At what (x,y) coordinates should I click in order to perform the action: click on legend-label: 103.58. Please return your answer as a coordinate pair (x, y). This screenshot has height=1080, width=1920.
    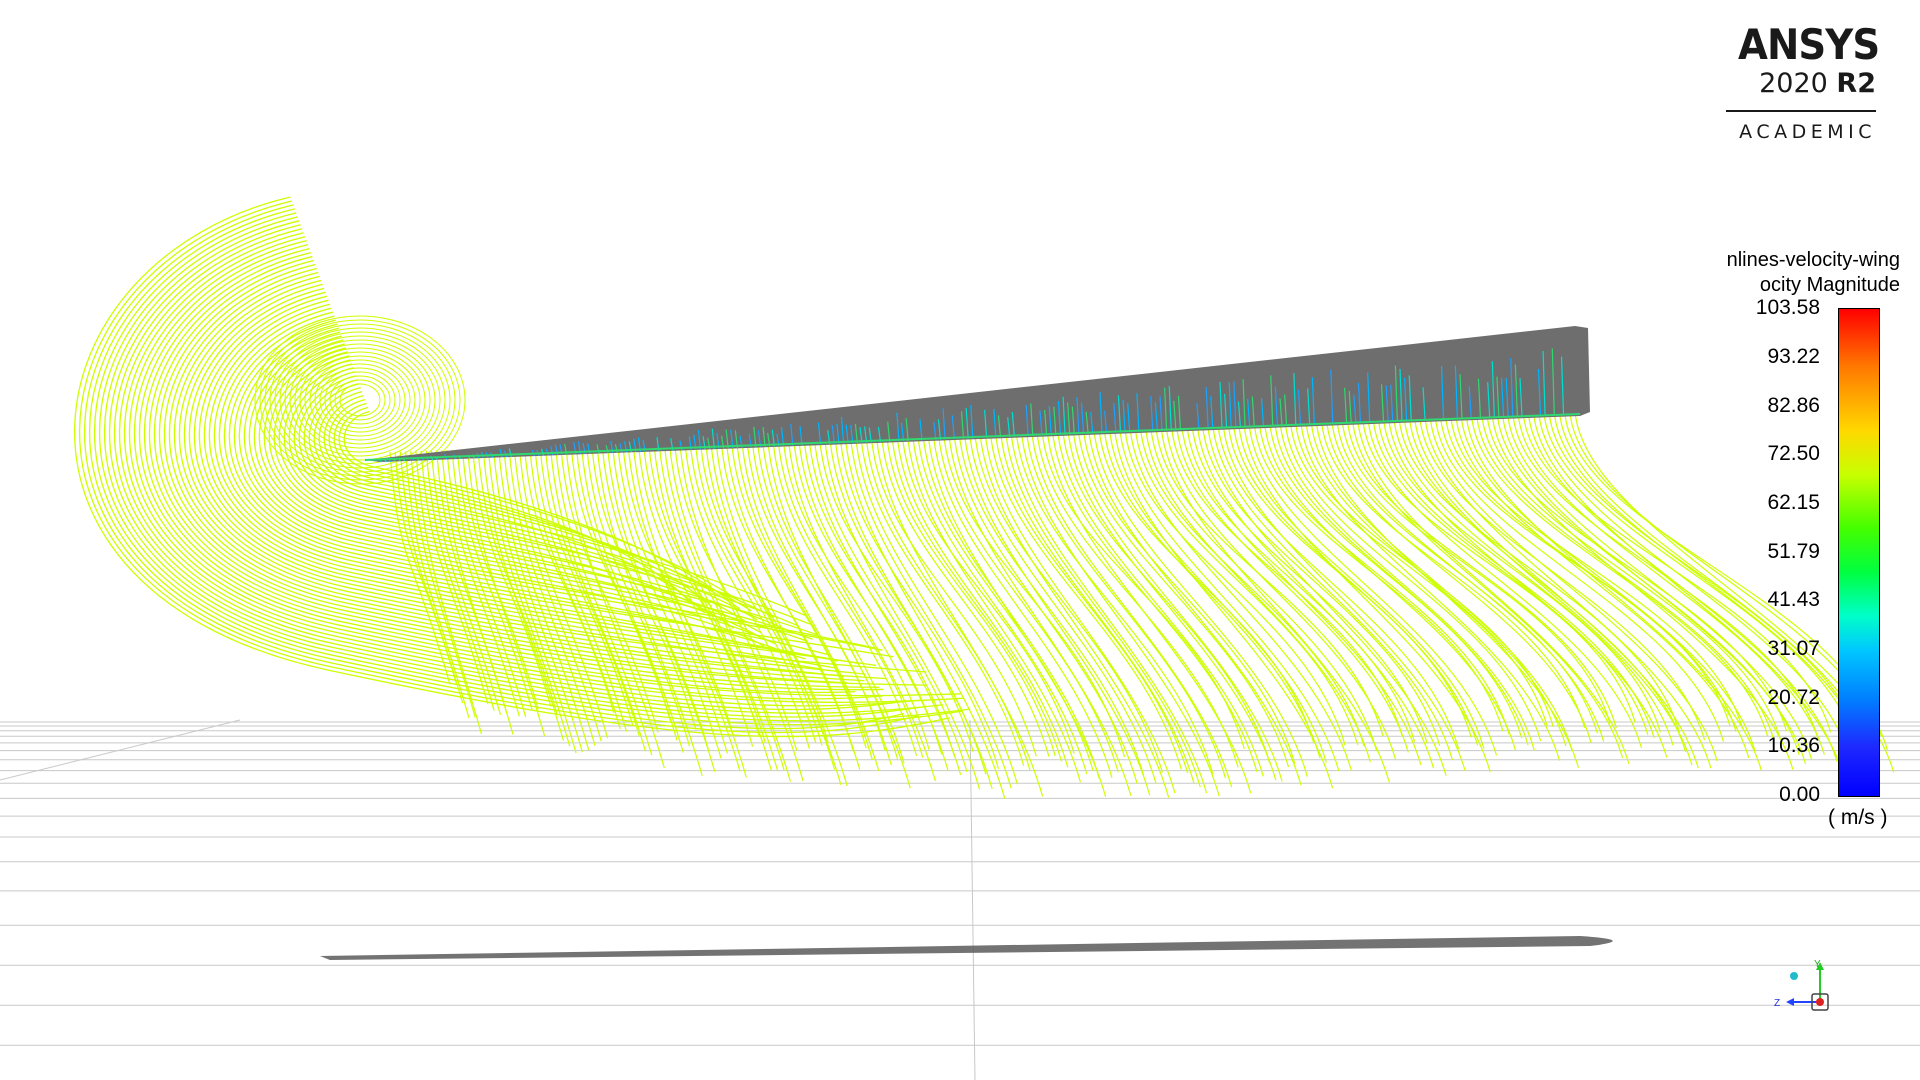
    Looking at the image, I should click on (1787, 307).